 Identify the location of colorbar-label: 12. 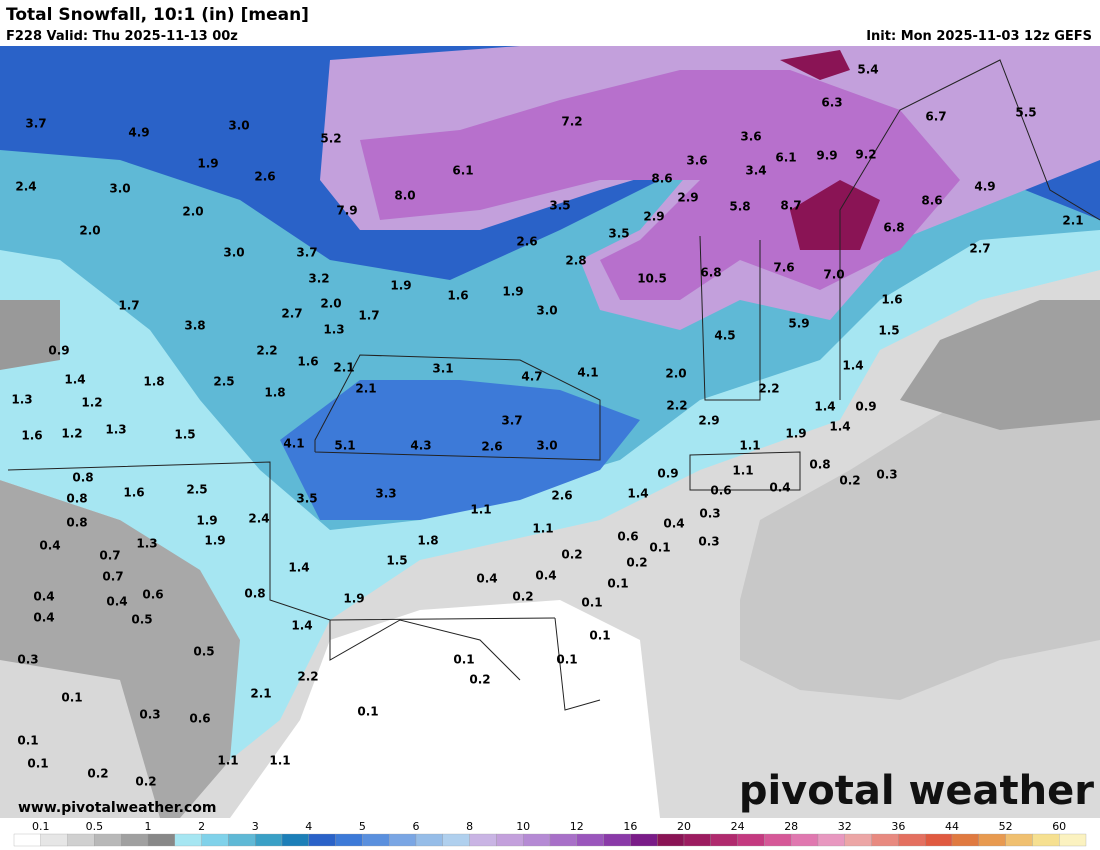
(577, 826).